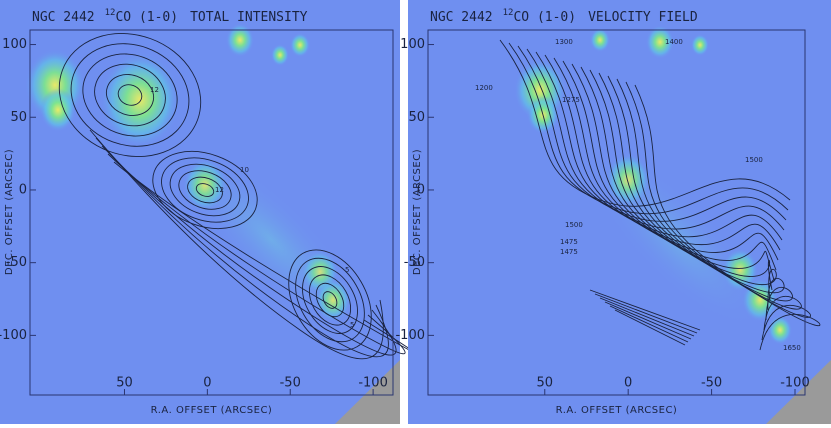 Image resolution: width=831 pixels, height=428 pixels. Describe the element at coordinates (564, 42) in the screenshot. I see `contour-label: 1300` at that location.